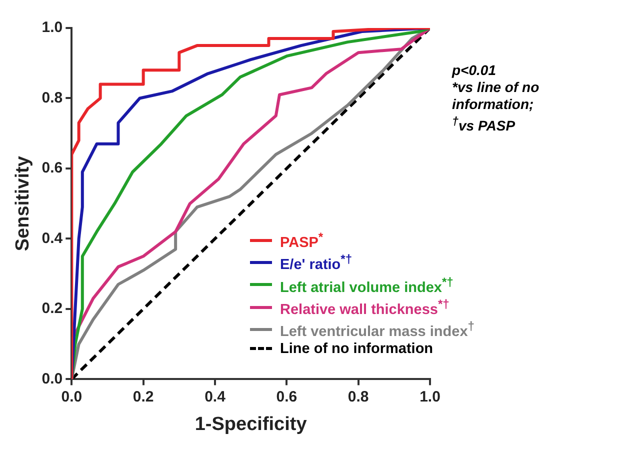 This screenshot has height=450, width=642. I want to click on y-tick-label: 0.8, so click(52, 97).